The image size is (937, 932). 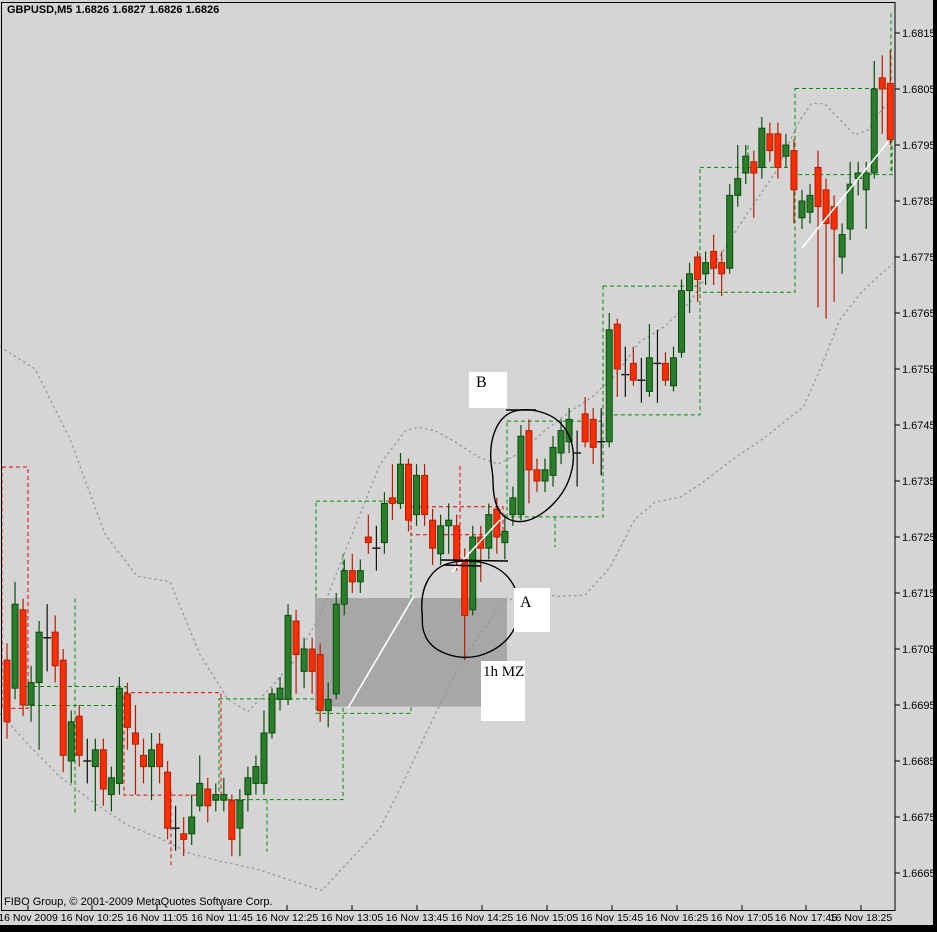 I want to click on x-axis-label: 16 Nov 2009, so click(x=29, y=918).